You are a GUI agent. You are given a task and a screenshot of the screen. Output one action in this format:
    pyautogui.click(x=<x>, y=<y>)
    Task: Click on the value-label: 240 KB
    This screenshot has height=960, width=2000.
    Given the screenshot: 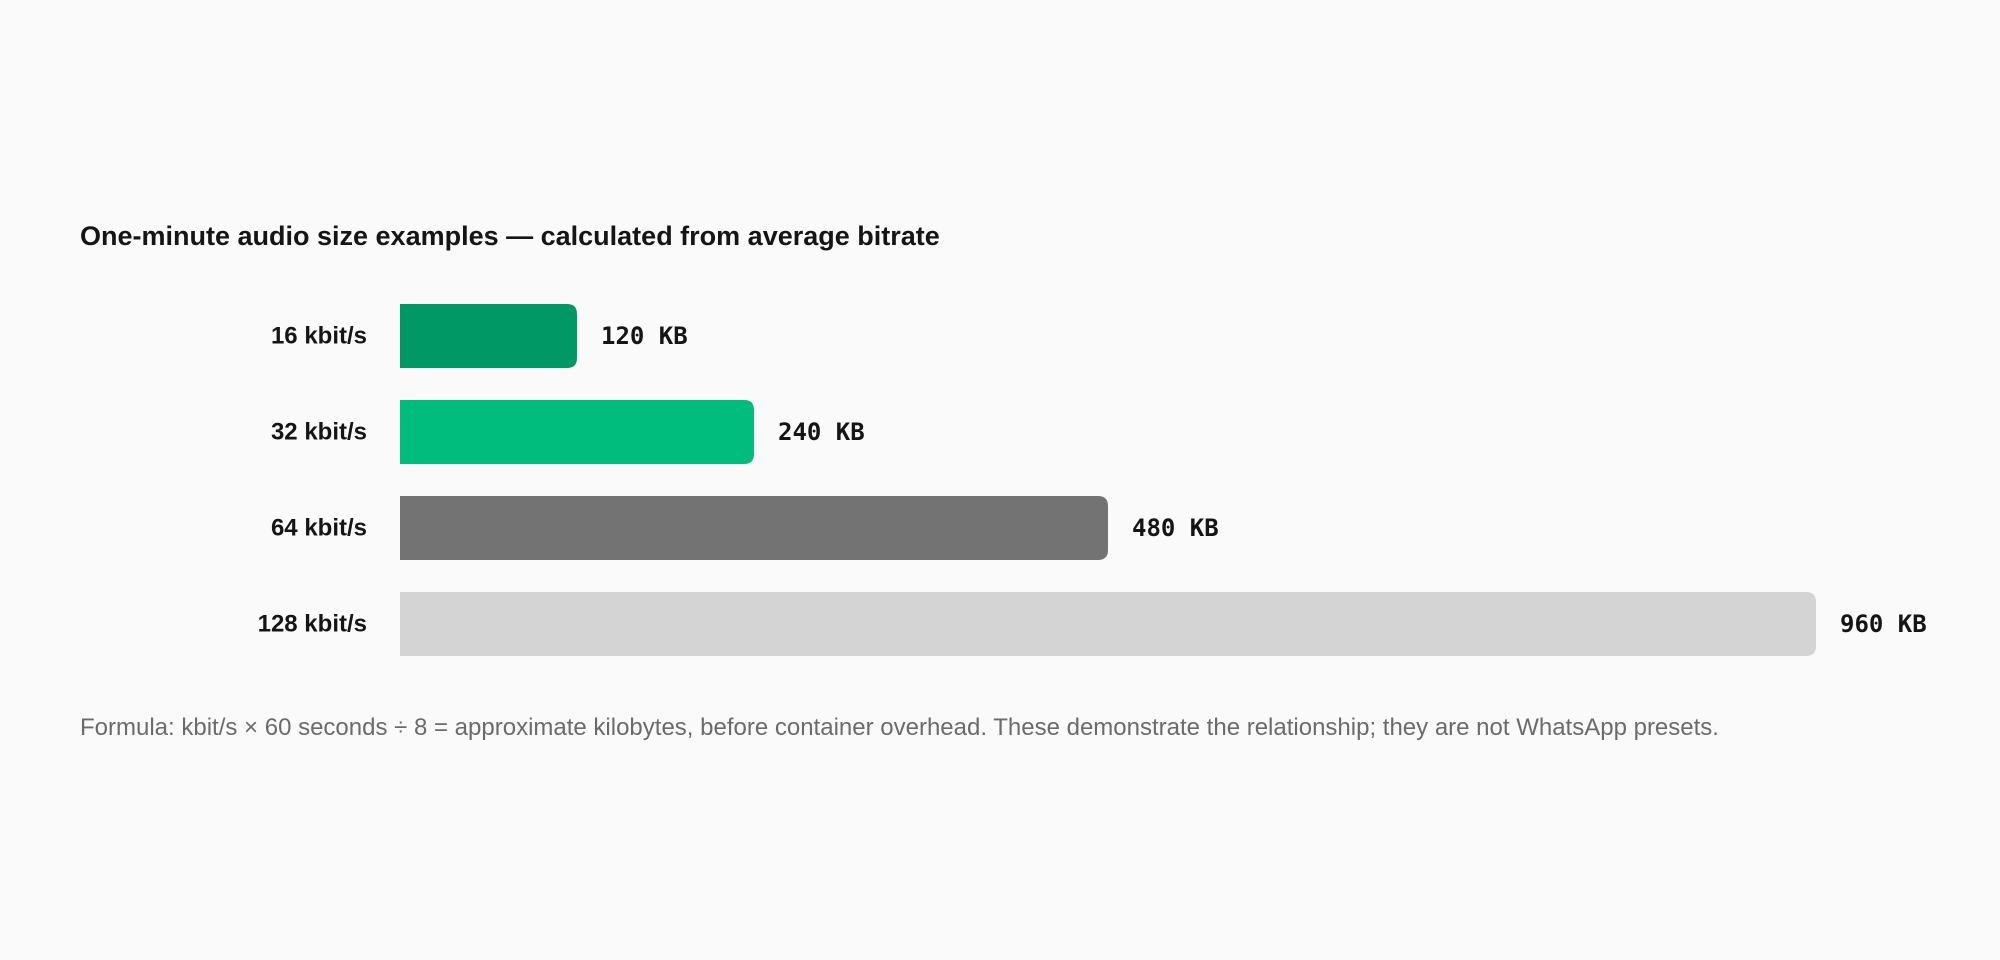 What is the action you would take?
    pyautogui.click(x=821, y=432)
    